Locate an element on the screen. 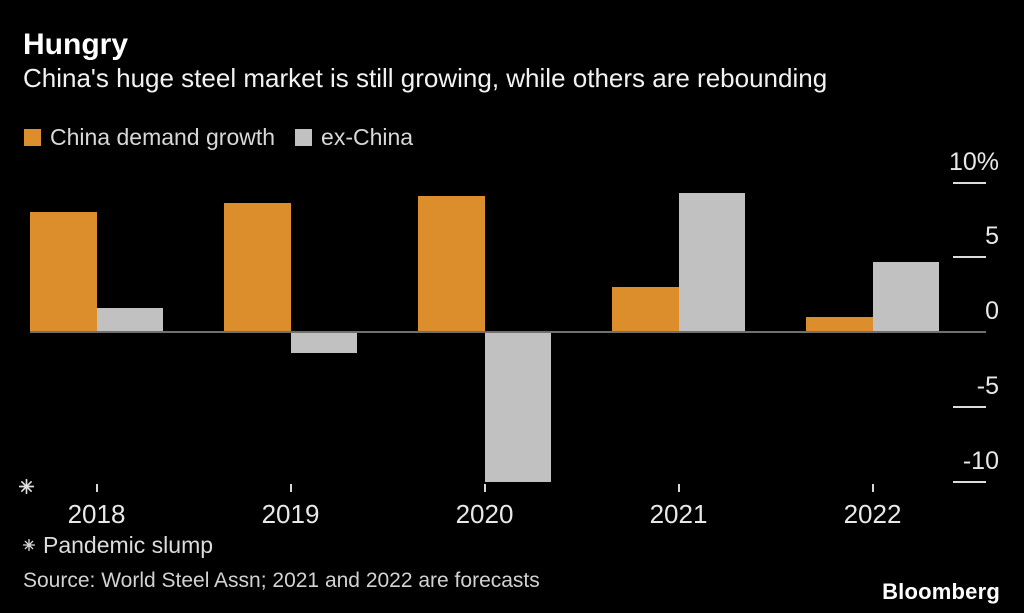 Image resolution: width=1024 pixels, height=613 pixels. x-axis-tick-2018 is located at coordinates (96, 488).